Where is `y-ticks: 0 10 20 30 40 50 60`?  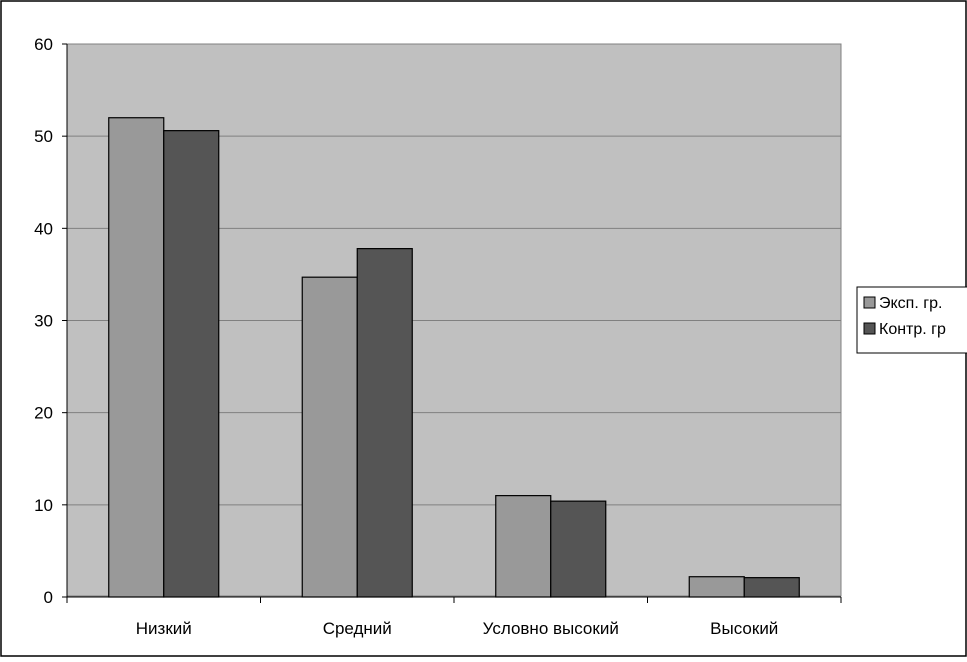 y-ticks: 0 10 20 30 40 50 60 is located at coordinates (50, 321).